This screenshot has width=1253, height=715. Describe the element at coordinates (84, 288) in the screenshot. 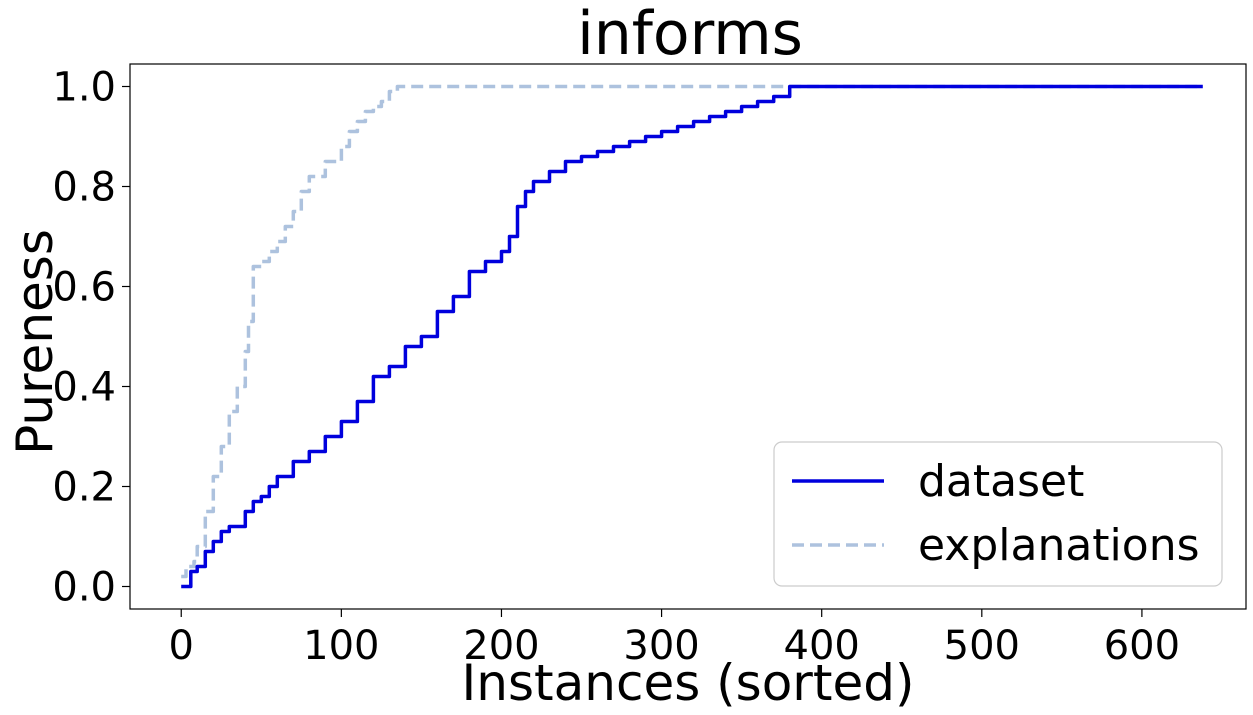

I see `y-tick-label: 0.6` at that location.